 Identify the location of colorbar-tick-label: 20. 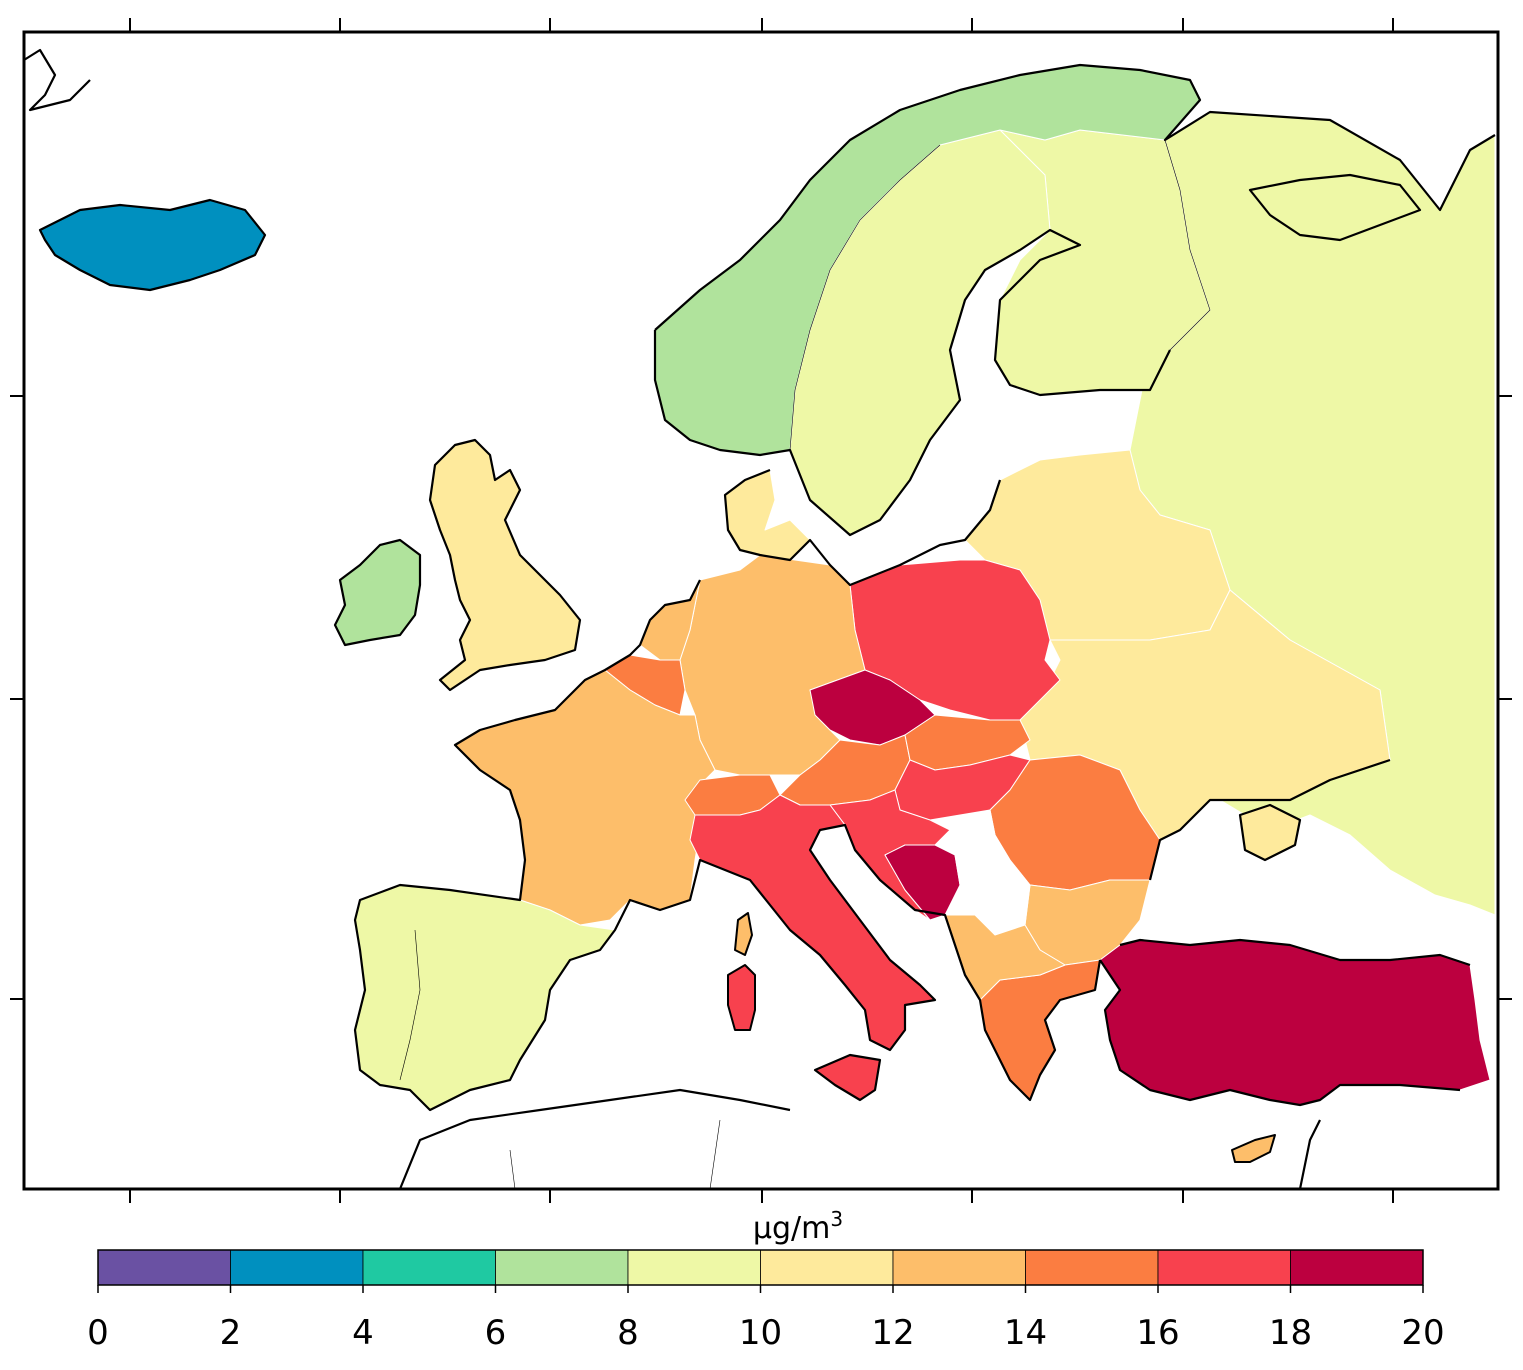
(1422, 1333).